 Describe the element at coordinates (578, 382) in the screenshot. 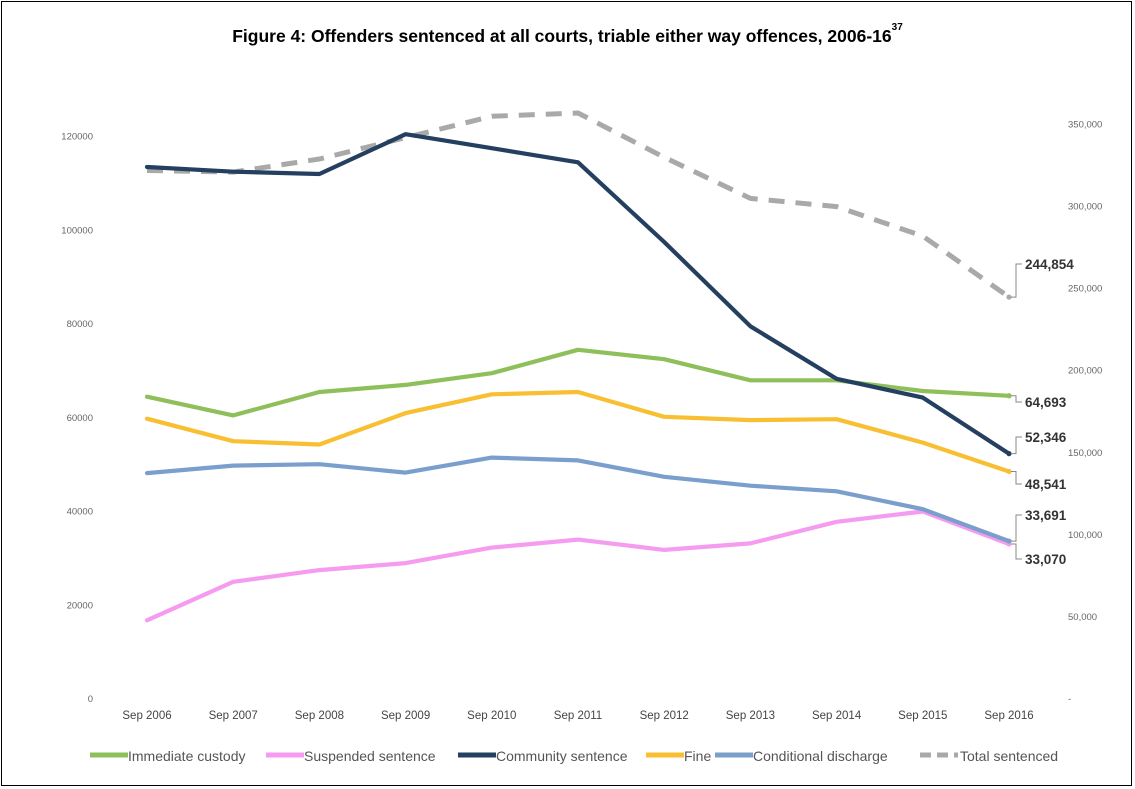

I see `series-line-immediate-custody` at that location.